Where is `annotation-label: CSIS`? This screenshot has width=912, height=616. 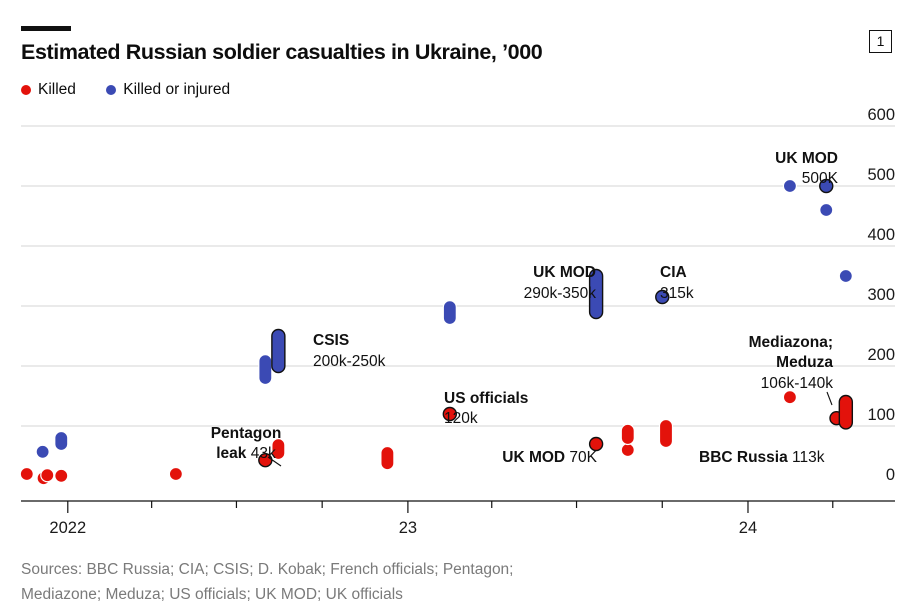
annotation-label: CSIS is located at coordinates (331, 340).